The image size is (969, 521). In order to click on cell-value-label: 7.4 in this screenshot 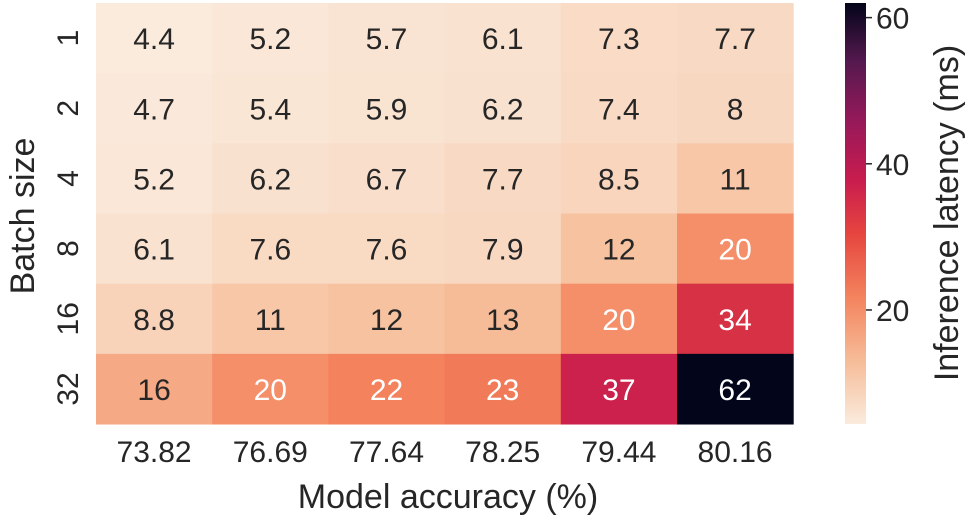, I will do `click(619, 109)`.